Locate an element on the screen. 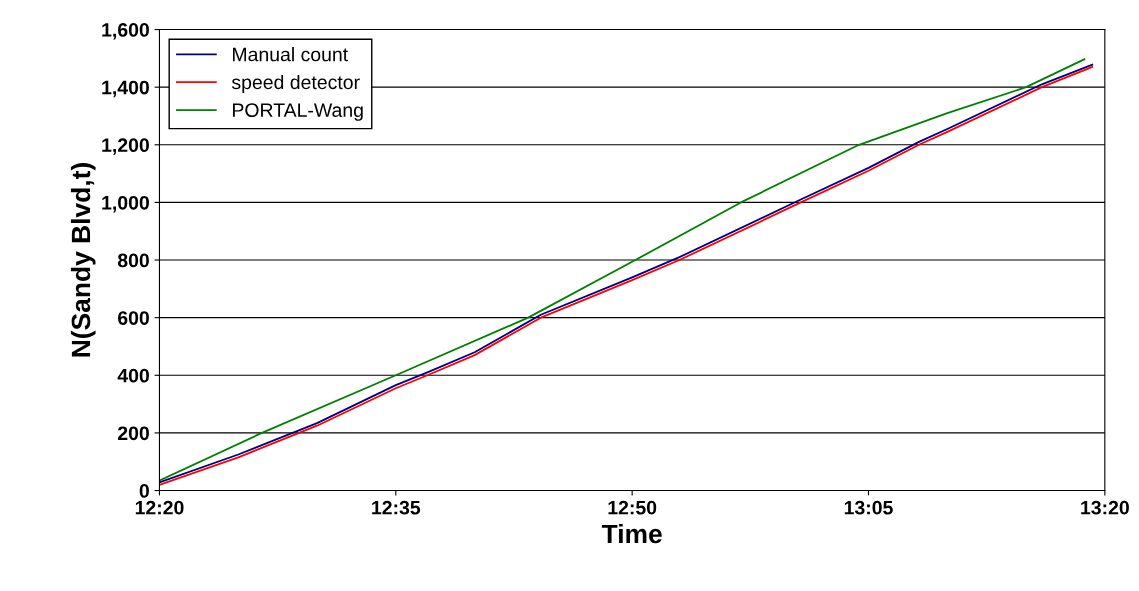  y-tick-label: 1,000 is located at coordinates (125, 204).